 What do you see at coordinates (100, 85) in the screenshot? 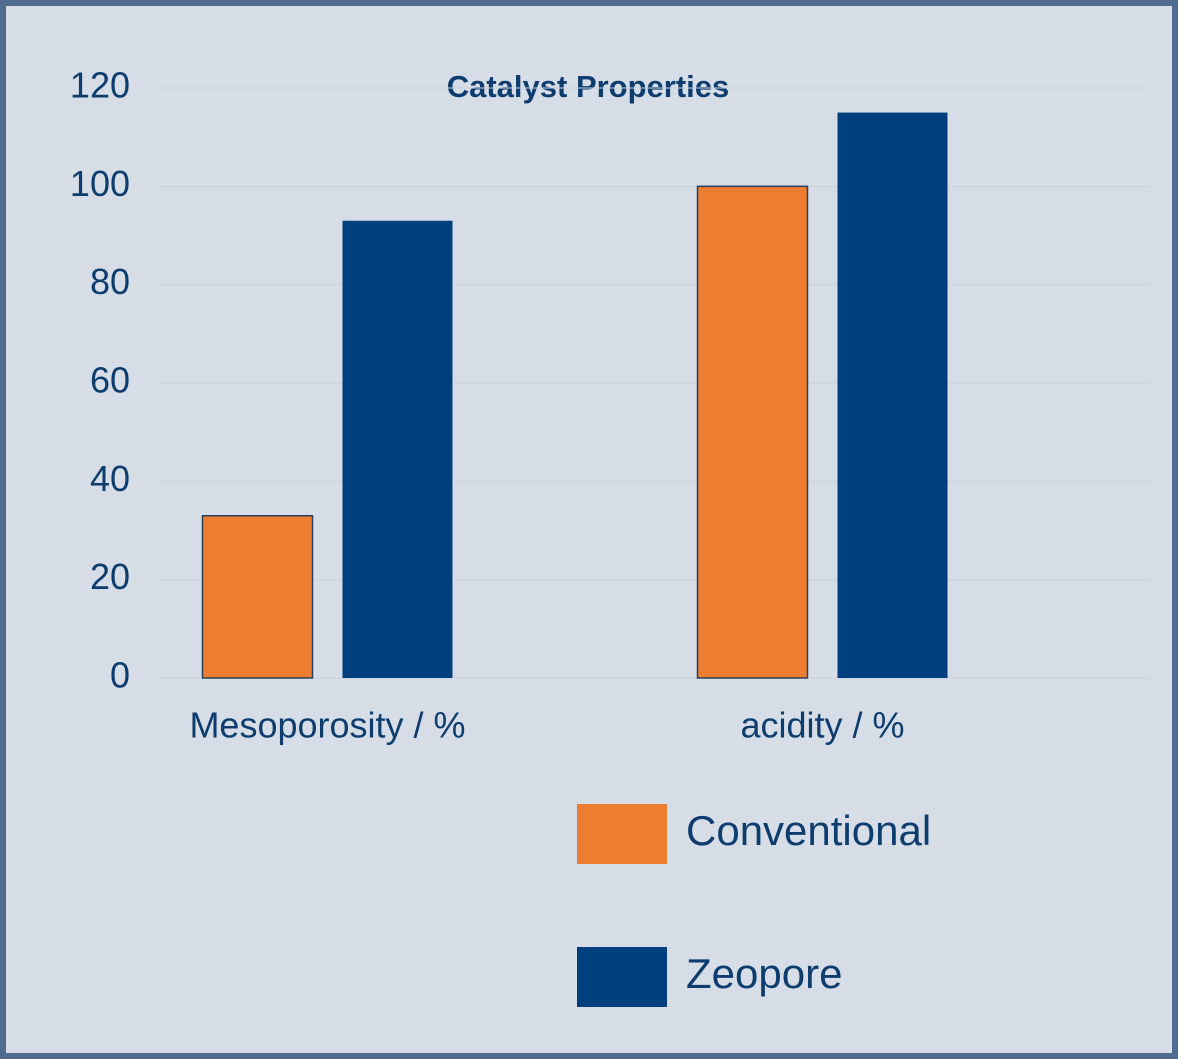
I see `y-tick-label: 120` at bounding box center [100, 85].